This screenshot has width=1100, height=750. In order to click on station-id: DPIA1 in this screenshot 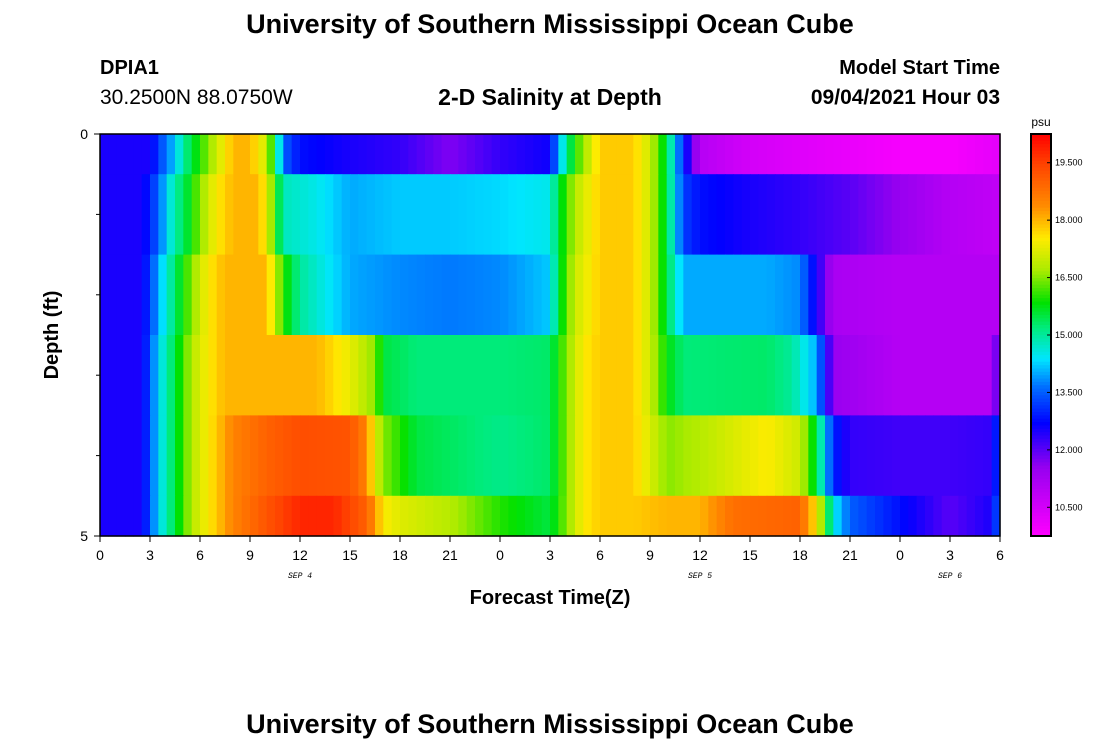, I will do `click(129, 68)`.